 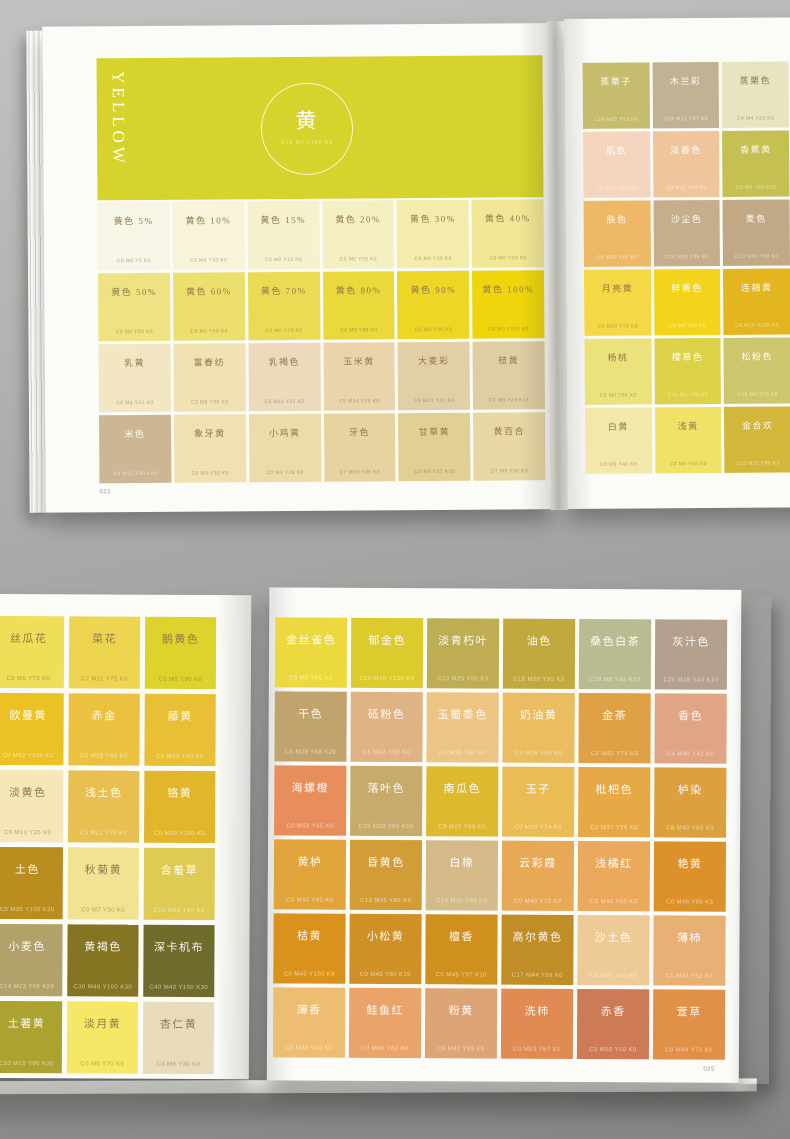 I want to click on color-cmyk-code: C18 M8 Y42 K10, so click(x=615, y=680).